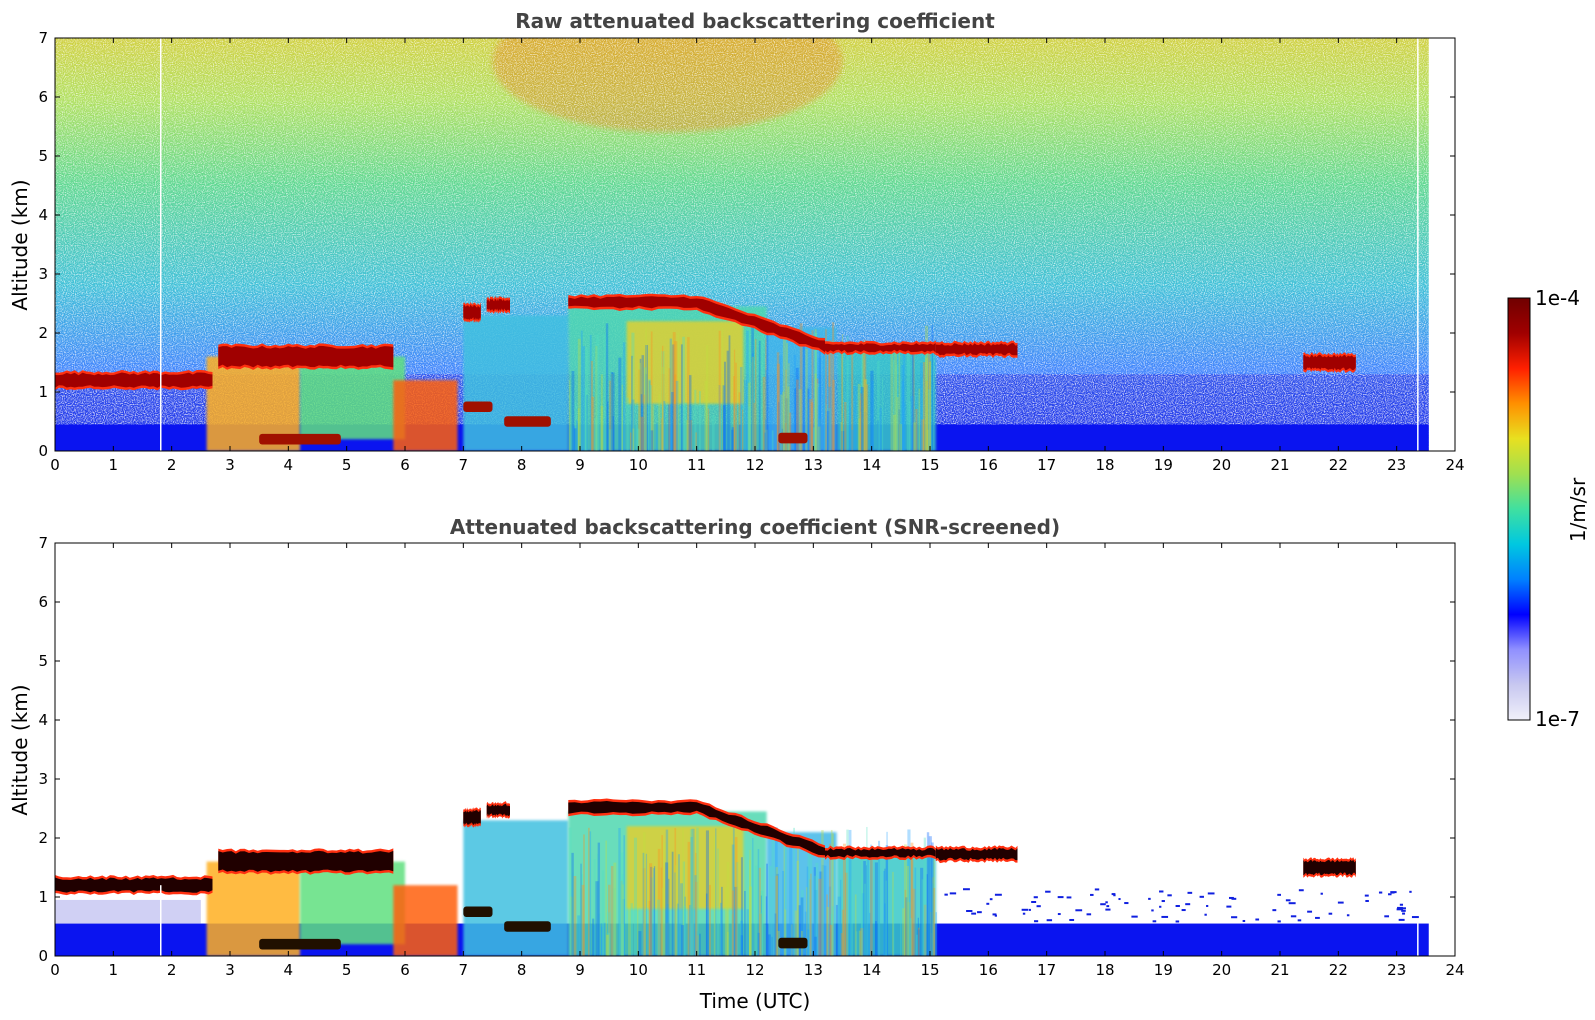 Image resolution: width=1595 pixels, height=1020 pixels. I want to click on y-tick-label: 5, so click(43, 661).